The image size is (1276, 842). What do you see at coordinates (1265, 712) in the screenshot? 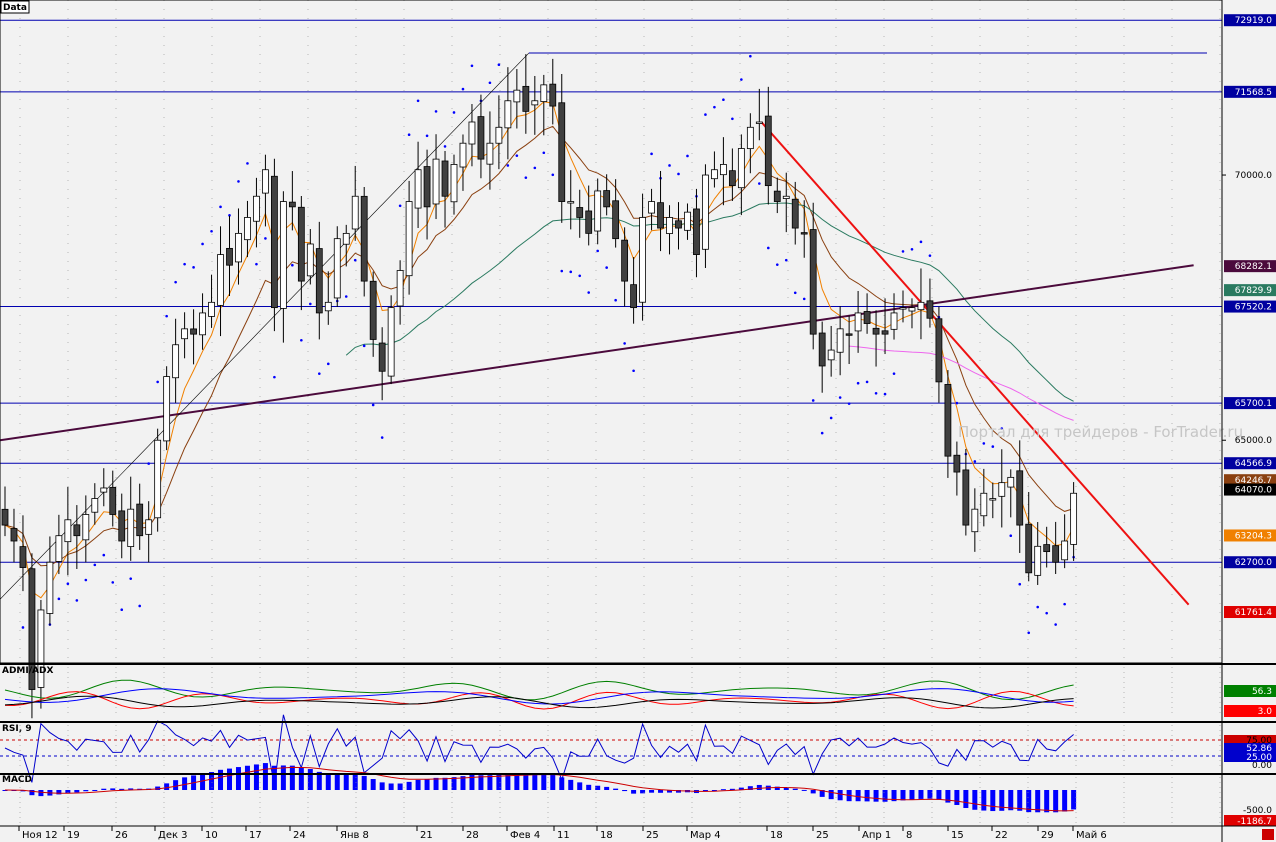
I see `adx-value-label: 3.0` at bounding box center [1265, 712].